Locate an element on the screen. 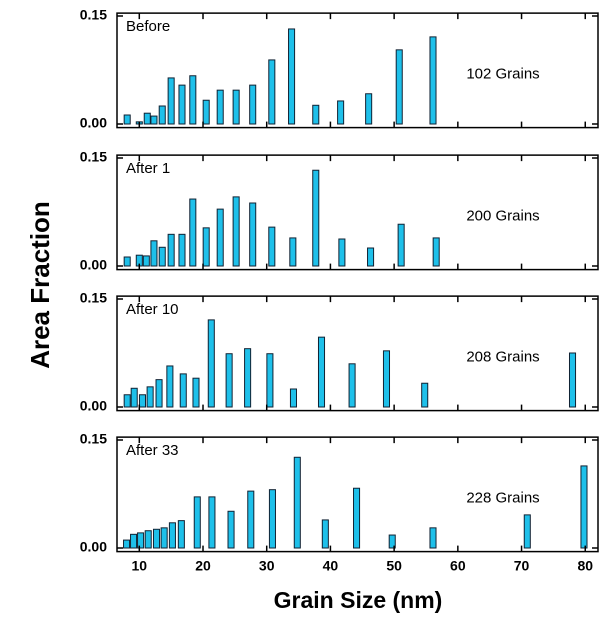  x-tick-label: 70 is located at coordinates (522, 565).